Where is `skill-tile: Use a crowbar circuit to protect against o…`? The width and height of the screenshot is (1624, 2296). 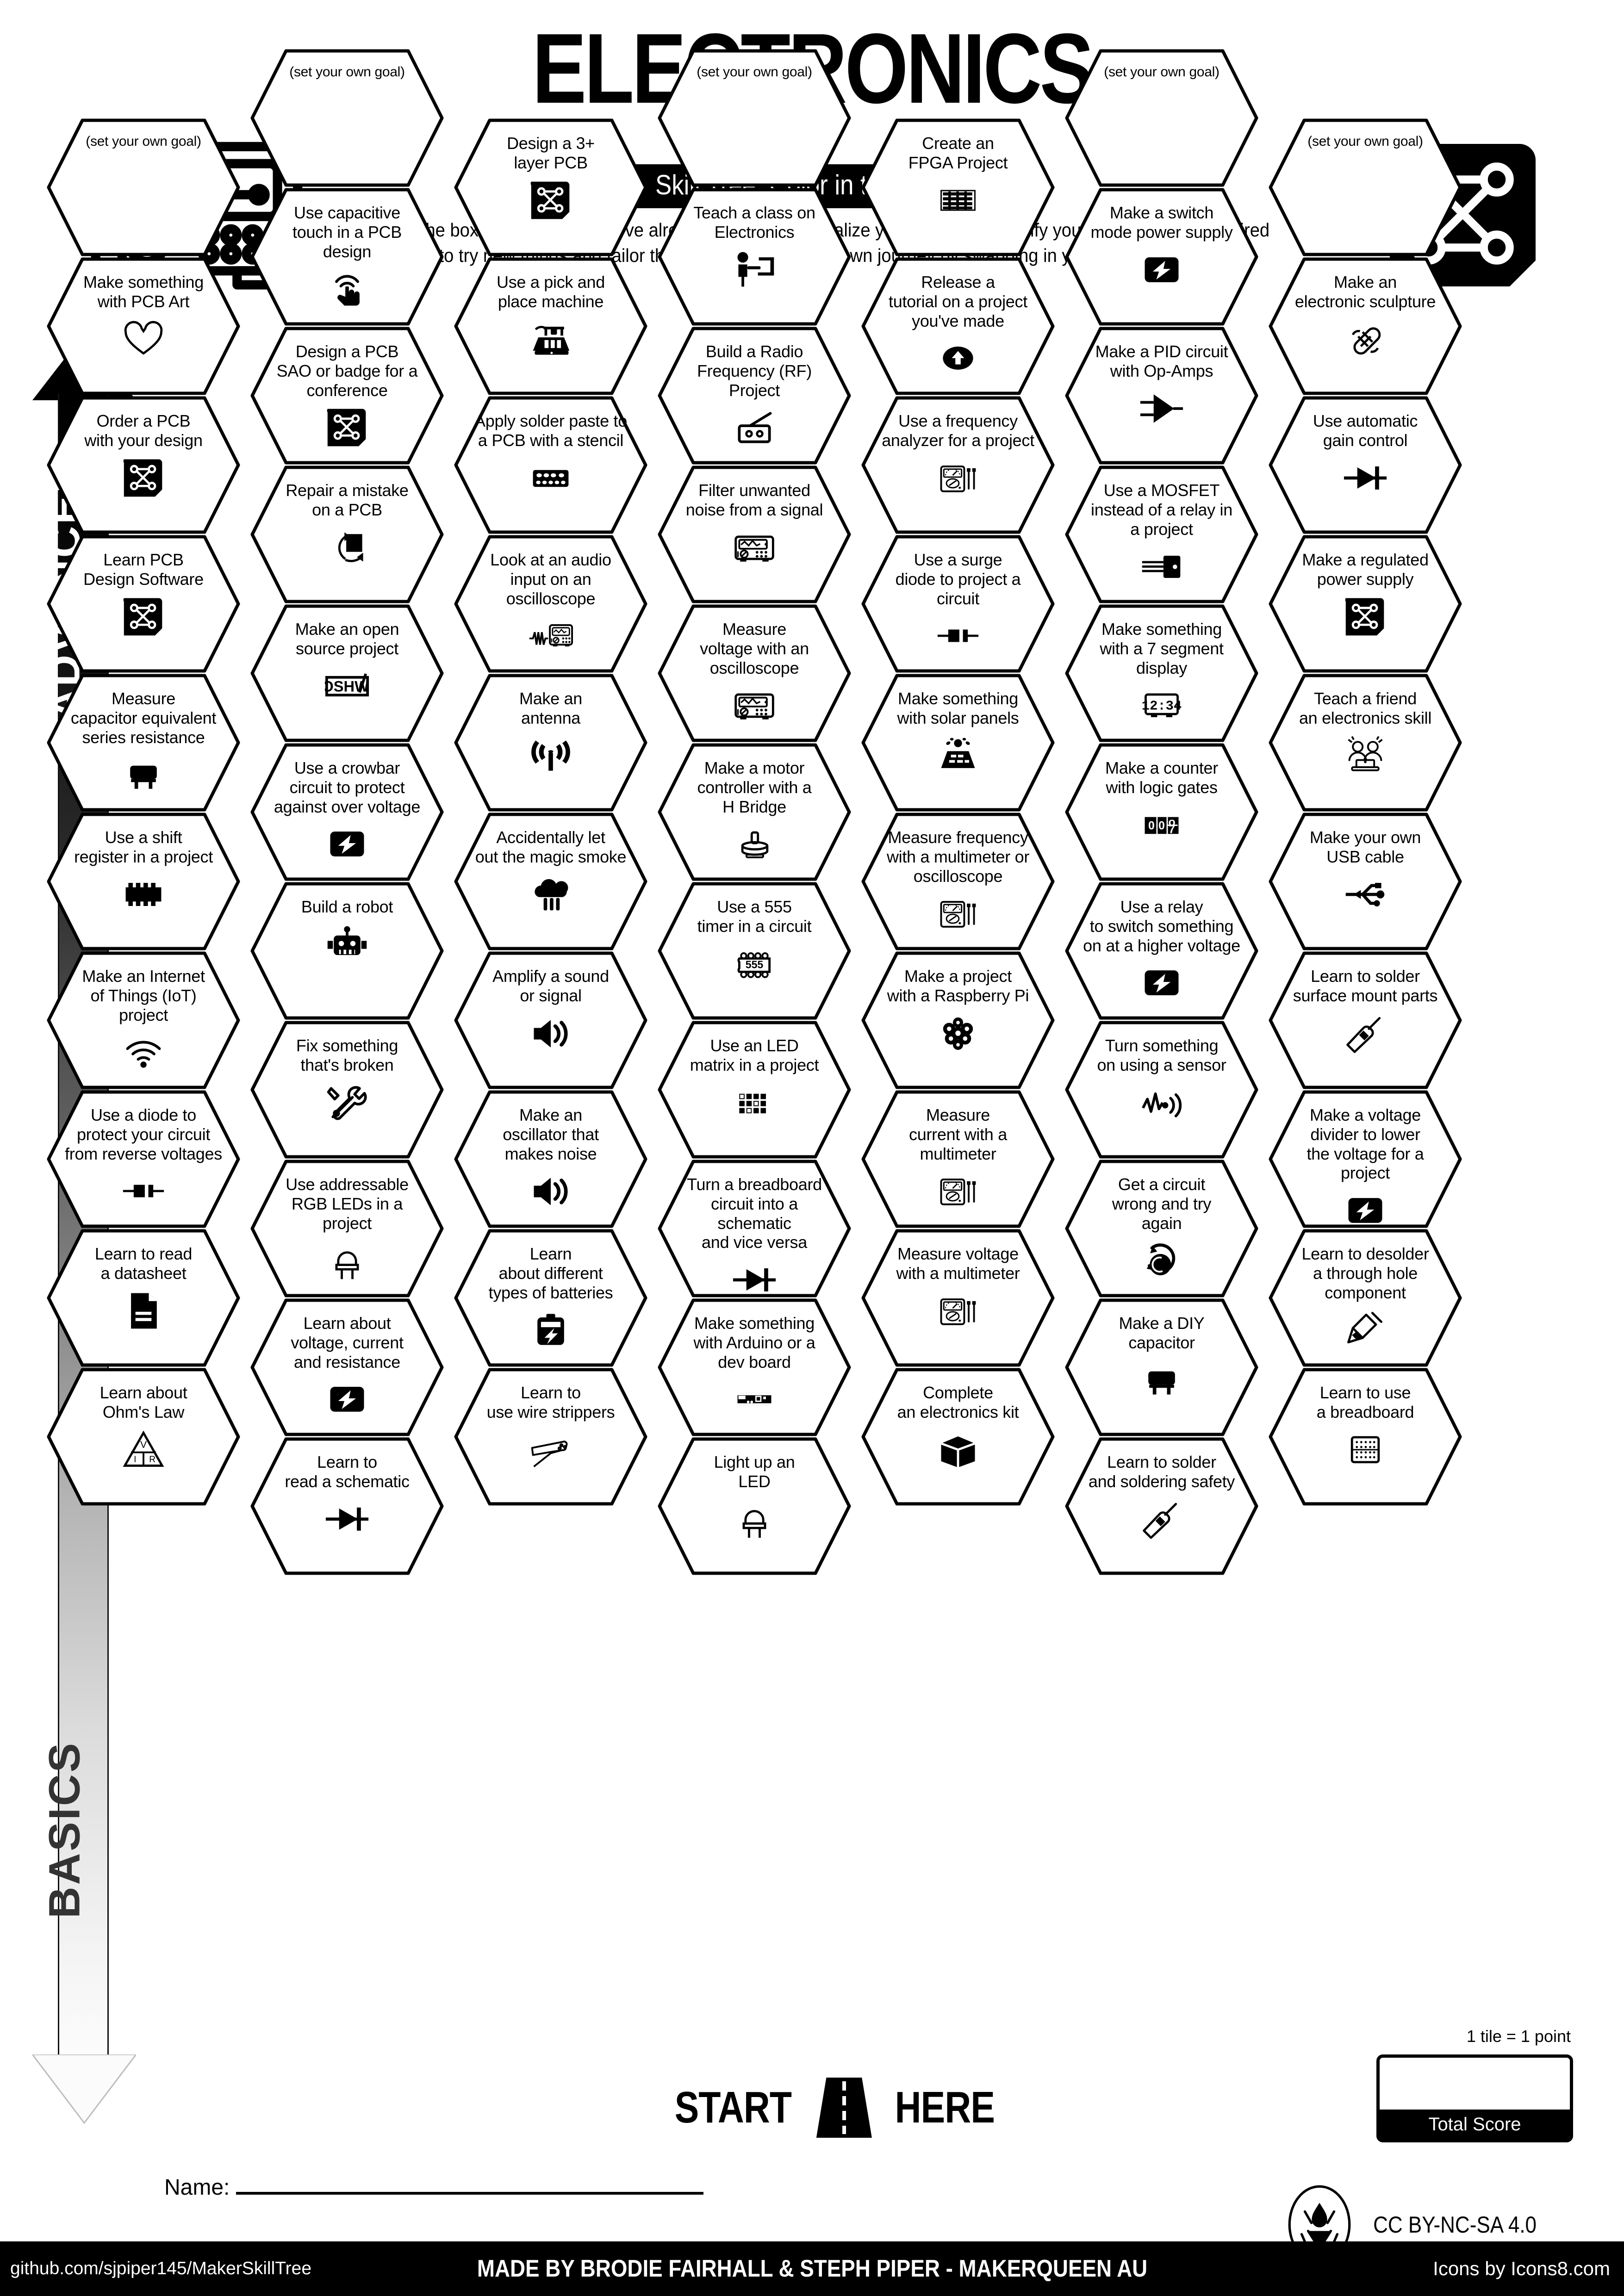
skill-tile: Use a crowbar circuit to protect against o… is located at coordinates (347, 812).